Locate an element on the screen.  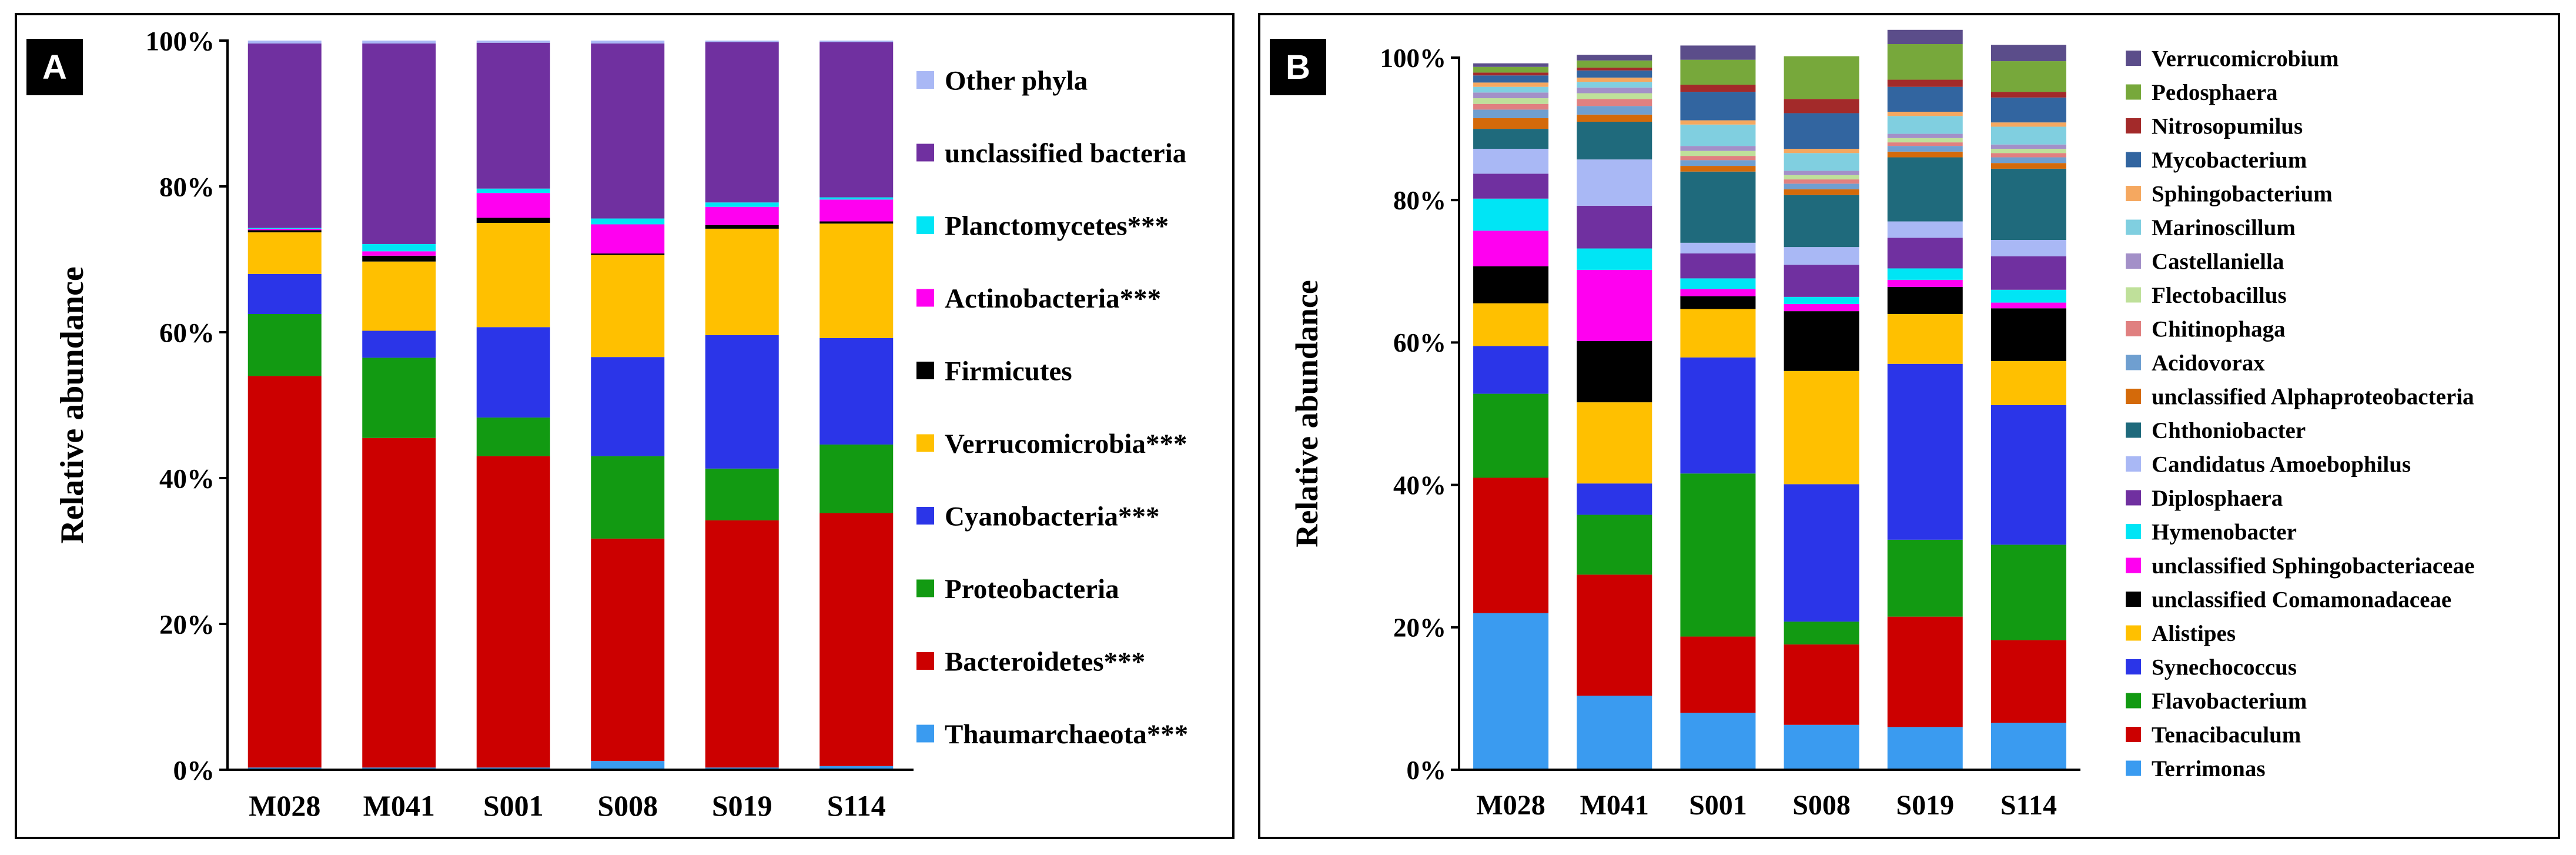
chart-a-bar-s001-verrucomicrobia is located at coordinates (513, 275).